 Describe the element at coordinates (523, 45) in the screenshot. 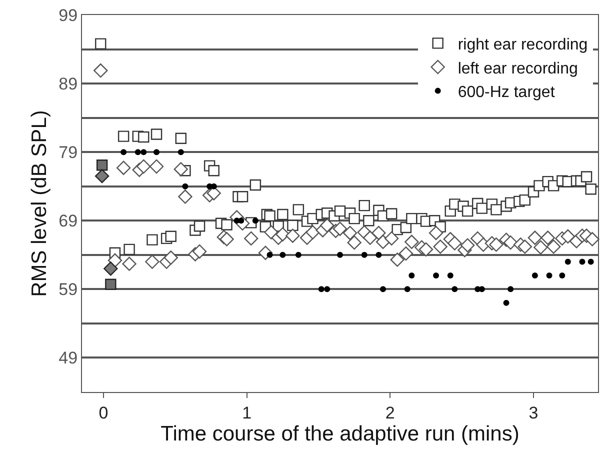

I see `legend-label: right ear recording` at that location.